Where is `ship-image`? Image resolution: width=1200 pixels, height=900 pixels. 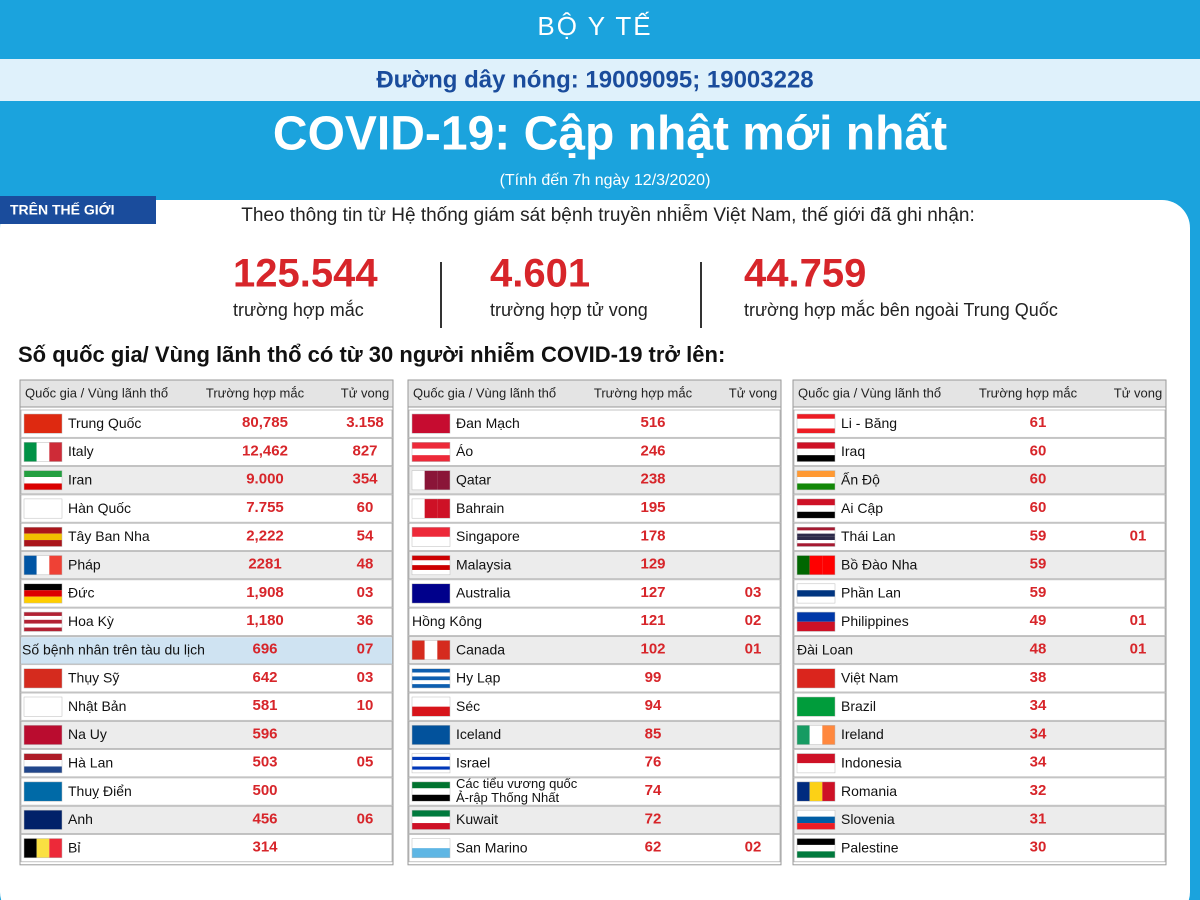
ship-image is located at coordinates (206, 650).